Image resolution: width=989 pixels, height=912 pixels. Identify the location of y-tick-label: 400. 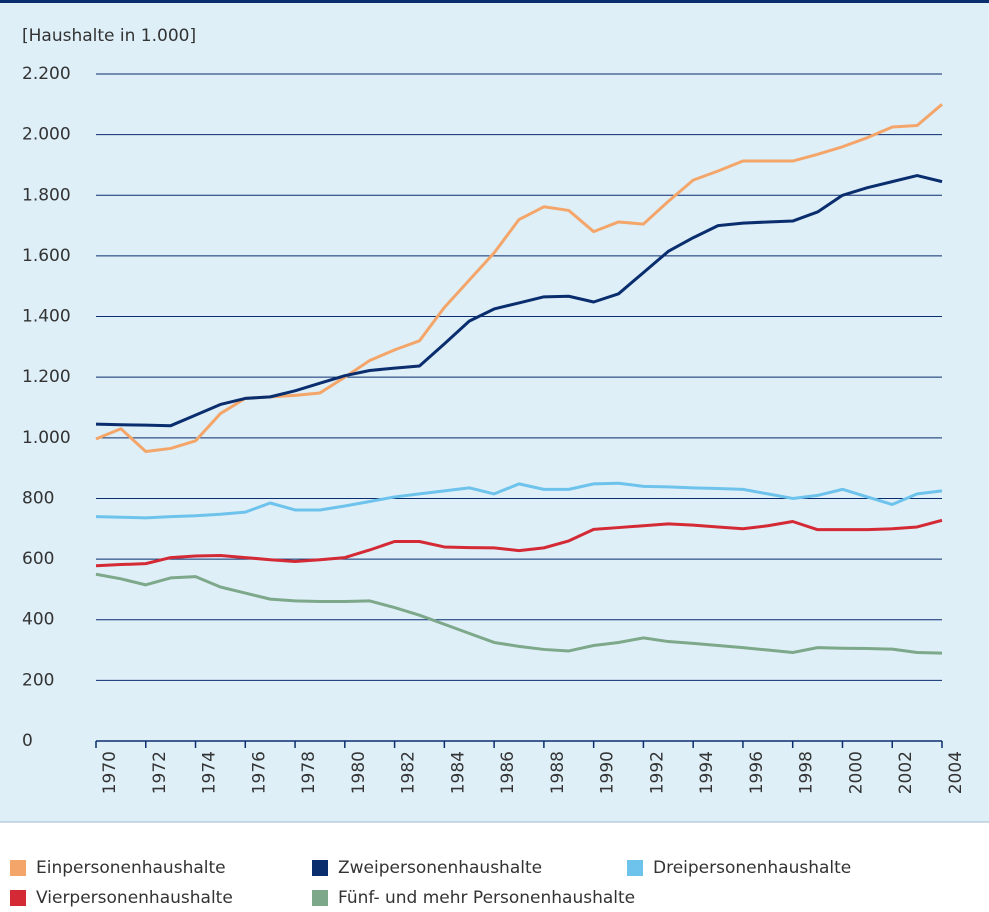
(38, 620).